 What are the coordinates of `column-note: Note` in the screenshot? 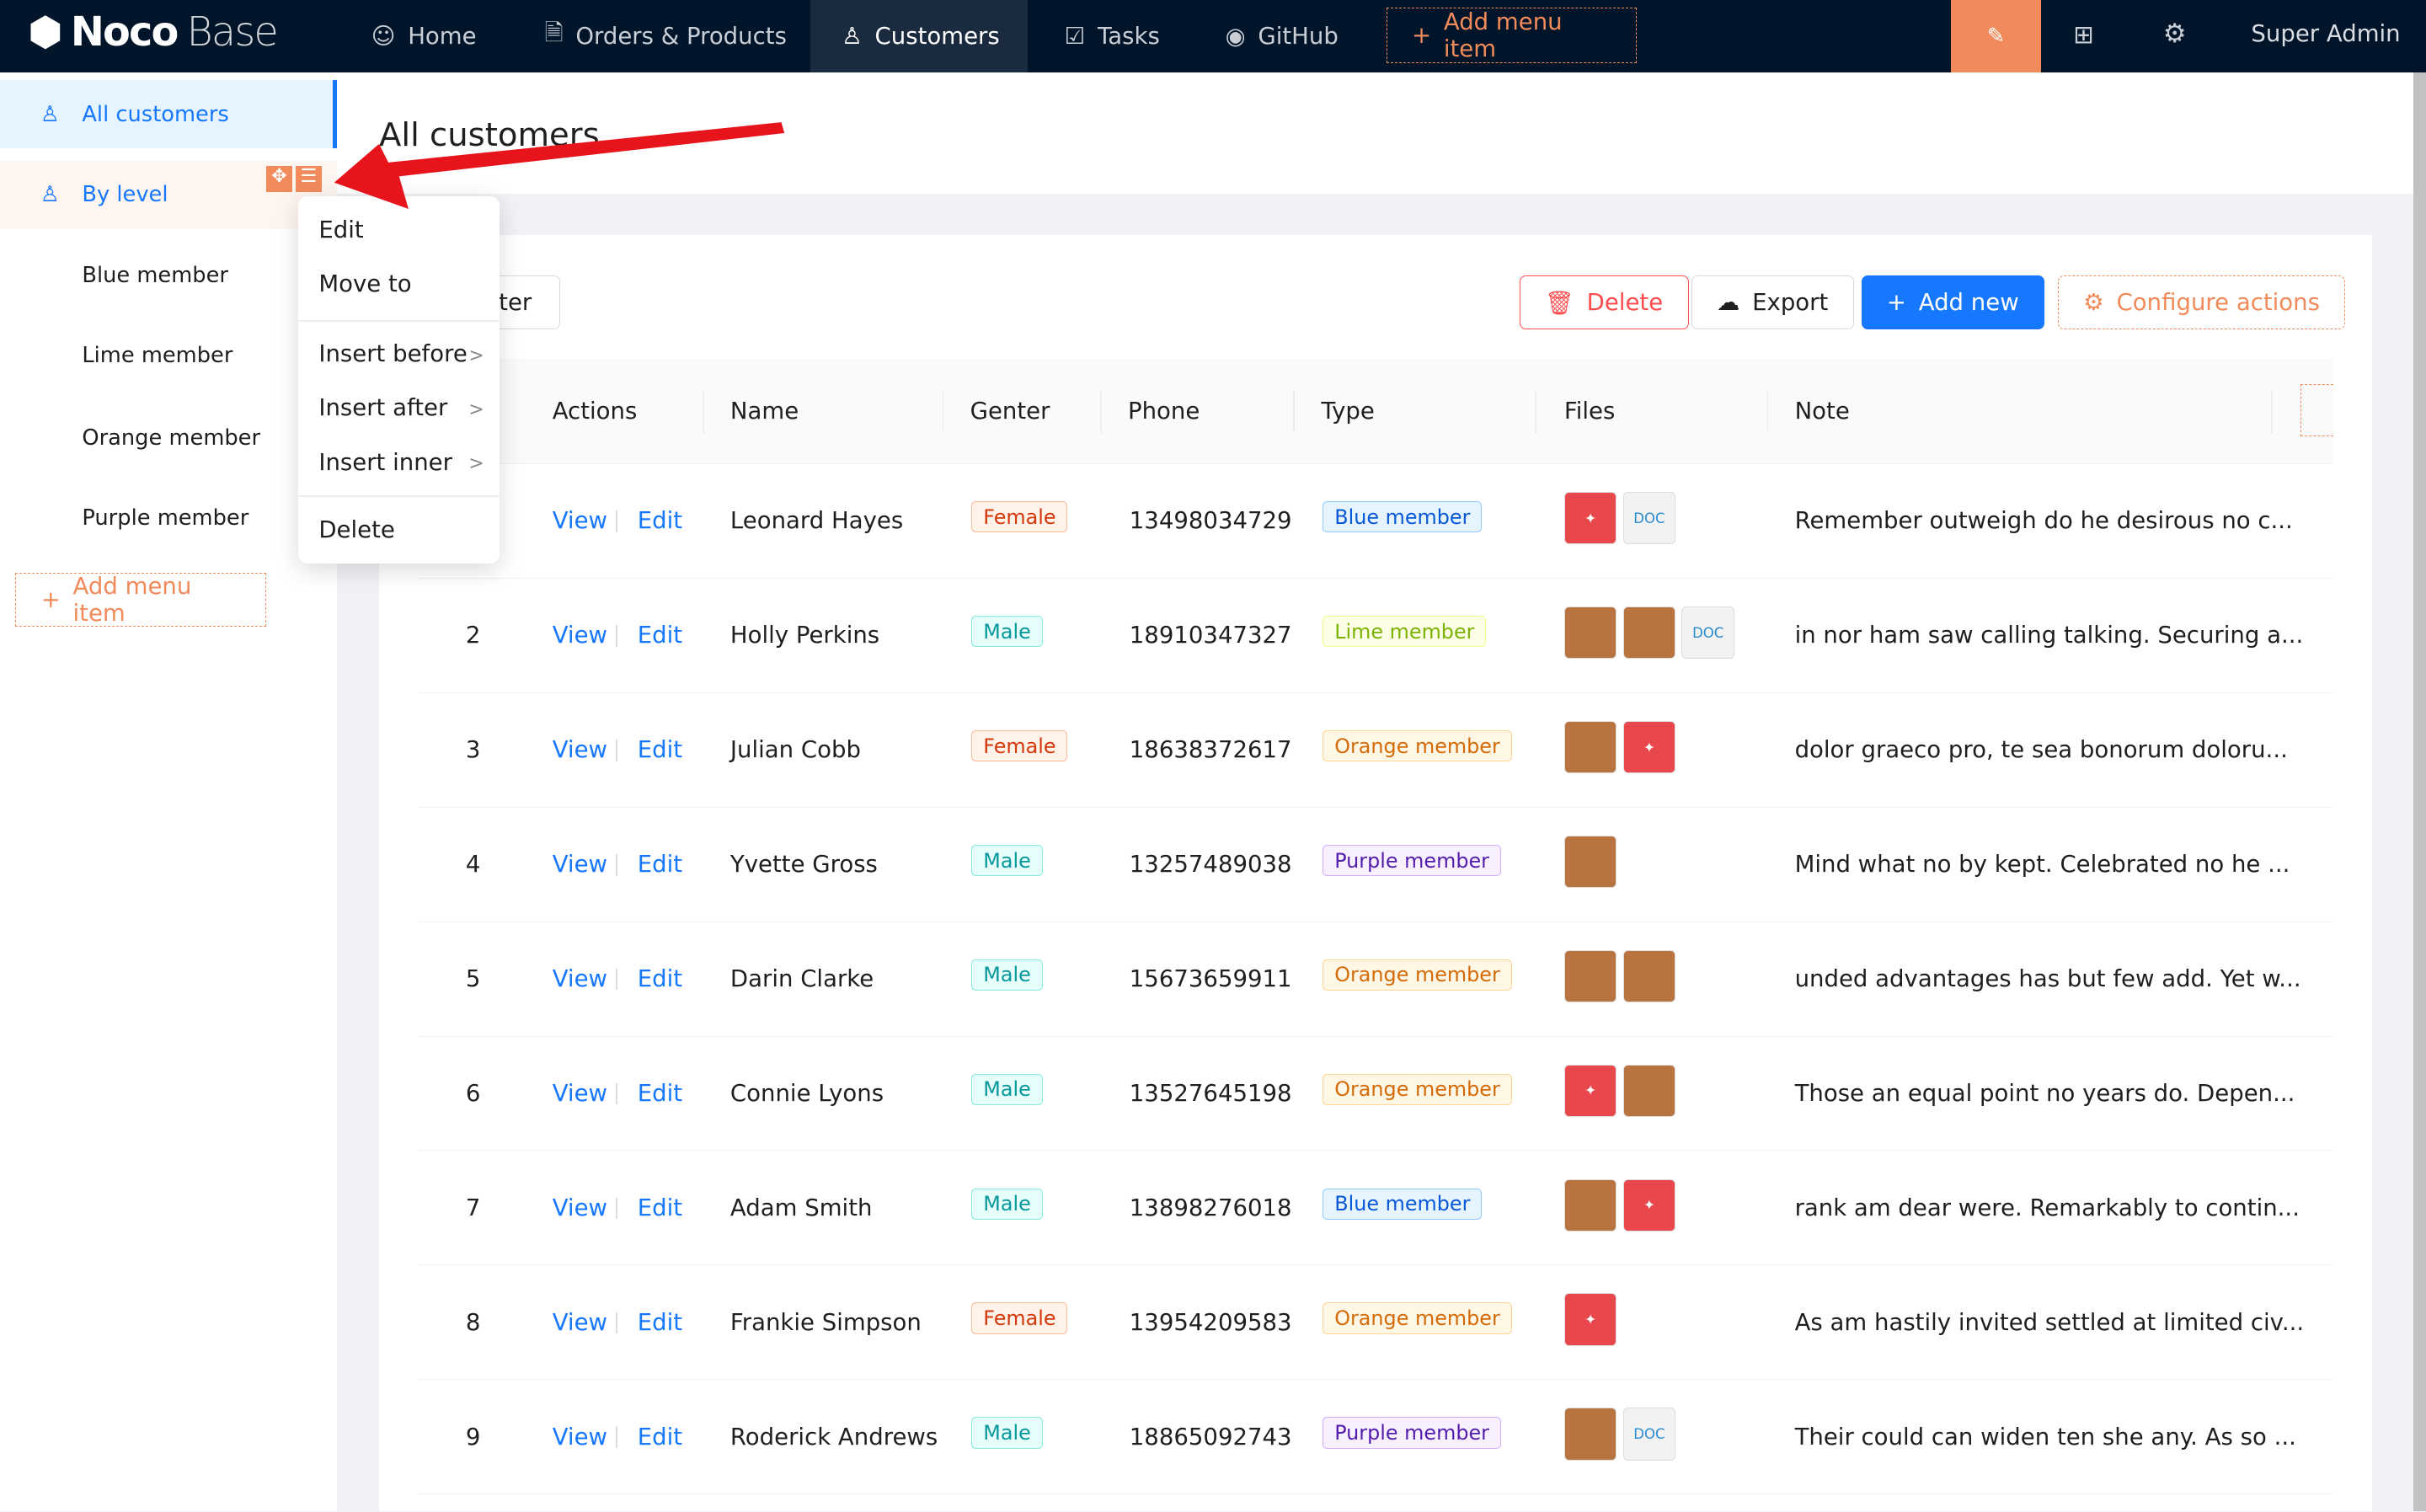 It's located at (1822, 411).